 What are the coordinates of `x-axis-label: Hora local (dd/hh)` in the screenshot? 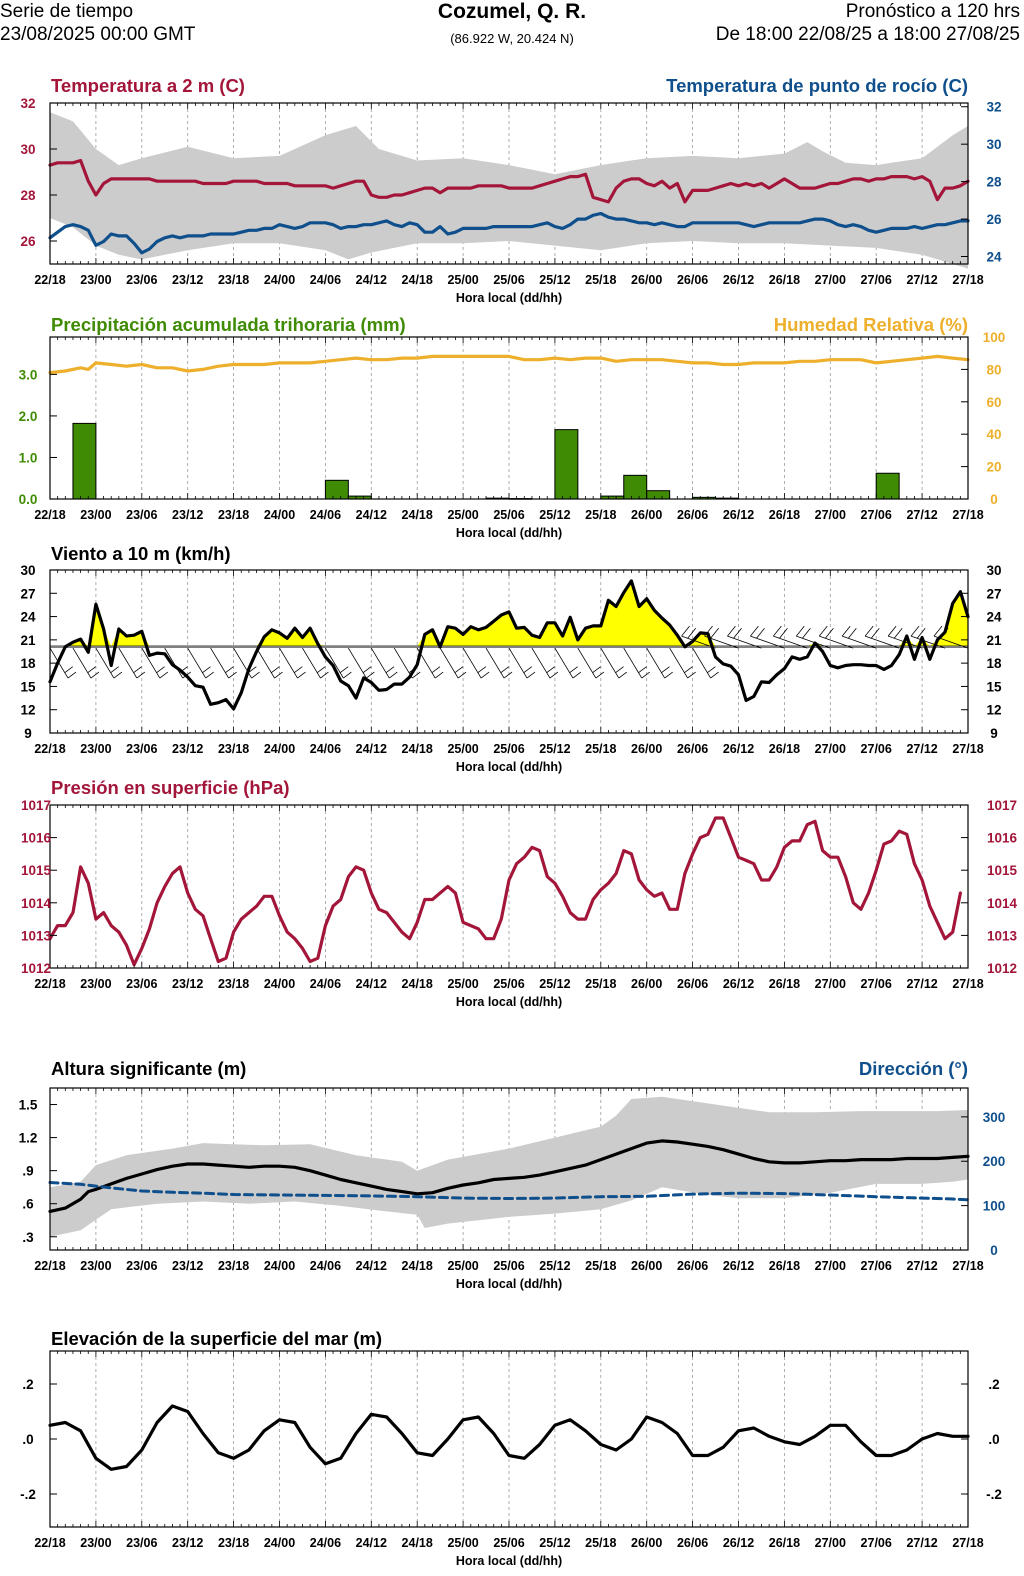 It's located at (509, 1002).